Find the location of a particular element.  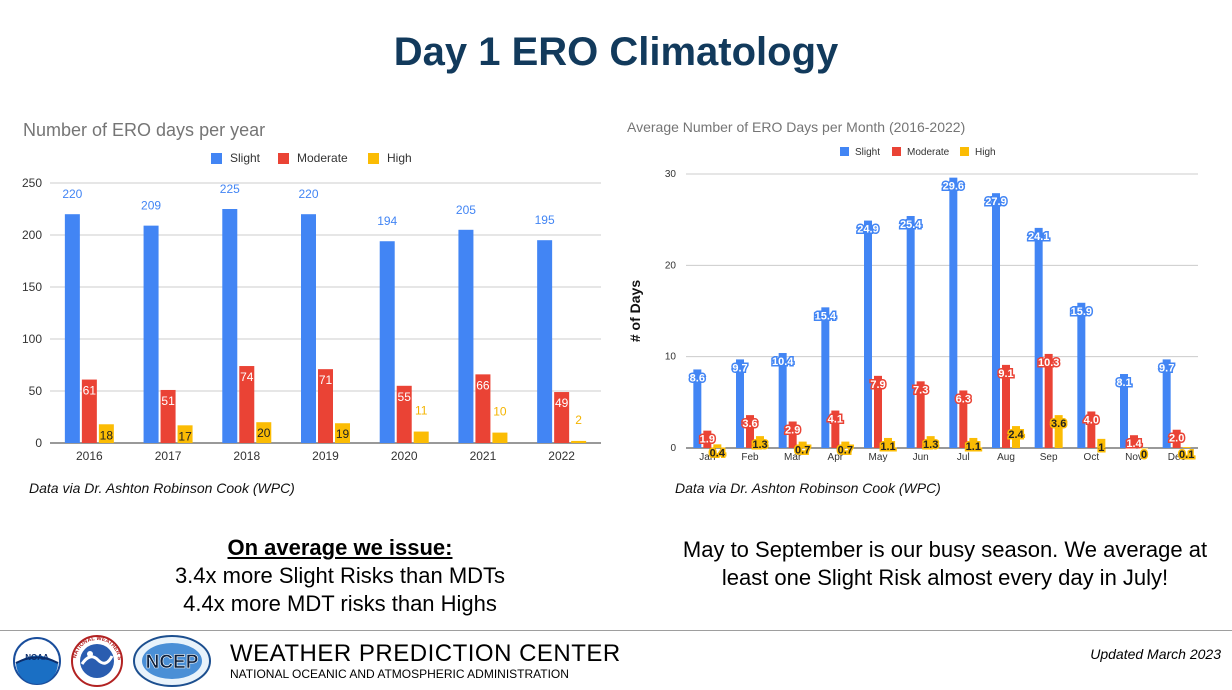

chart2-data-label-slight: 10.4 is located at coordinates (783, 362).